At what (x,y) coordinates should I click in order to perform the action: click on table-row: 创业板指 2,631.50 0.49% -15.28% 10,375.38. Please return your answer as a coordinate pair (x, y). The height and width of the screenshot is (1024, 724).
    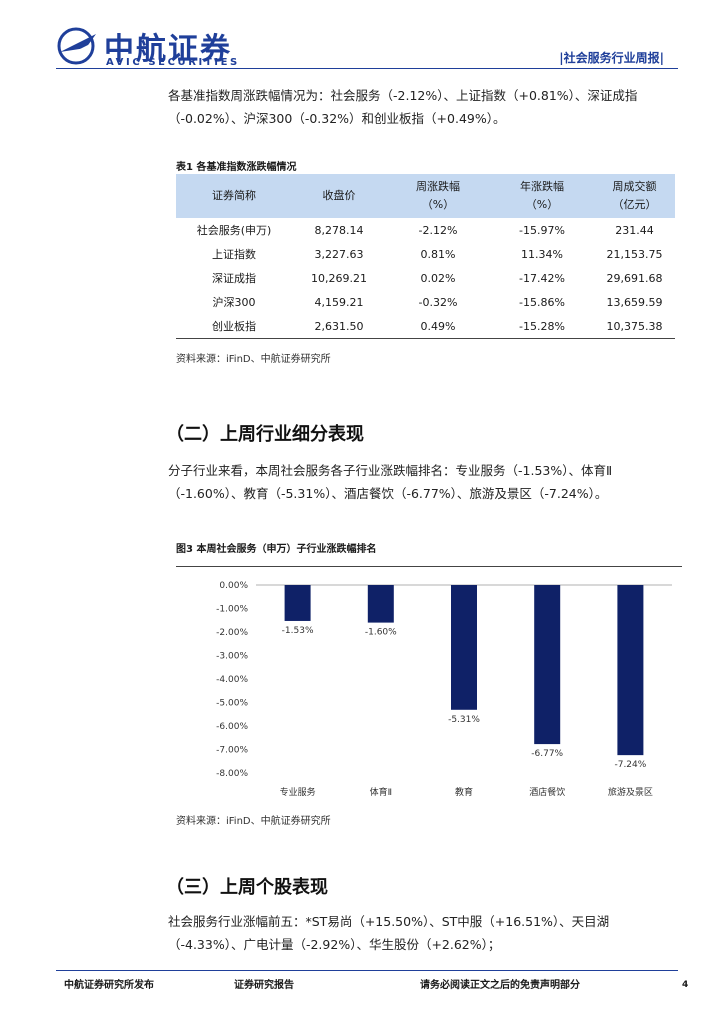
    Looking at the image, I should click on (425, 326).